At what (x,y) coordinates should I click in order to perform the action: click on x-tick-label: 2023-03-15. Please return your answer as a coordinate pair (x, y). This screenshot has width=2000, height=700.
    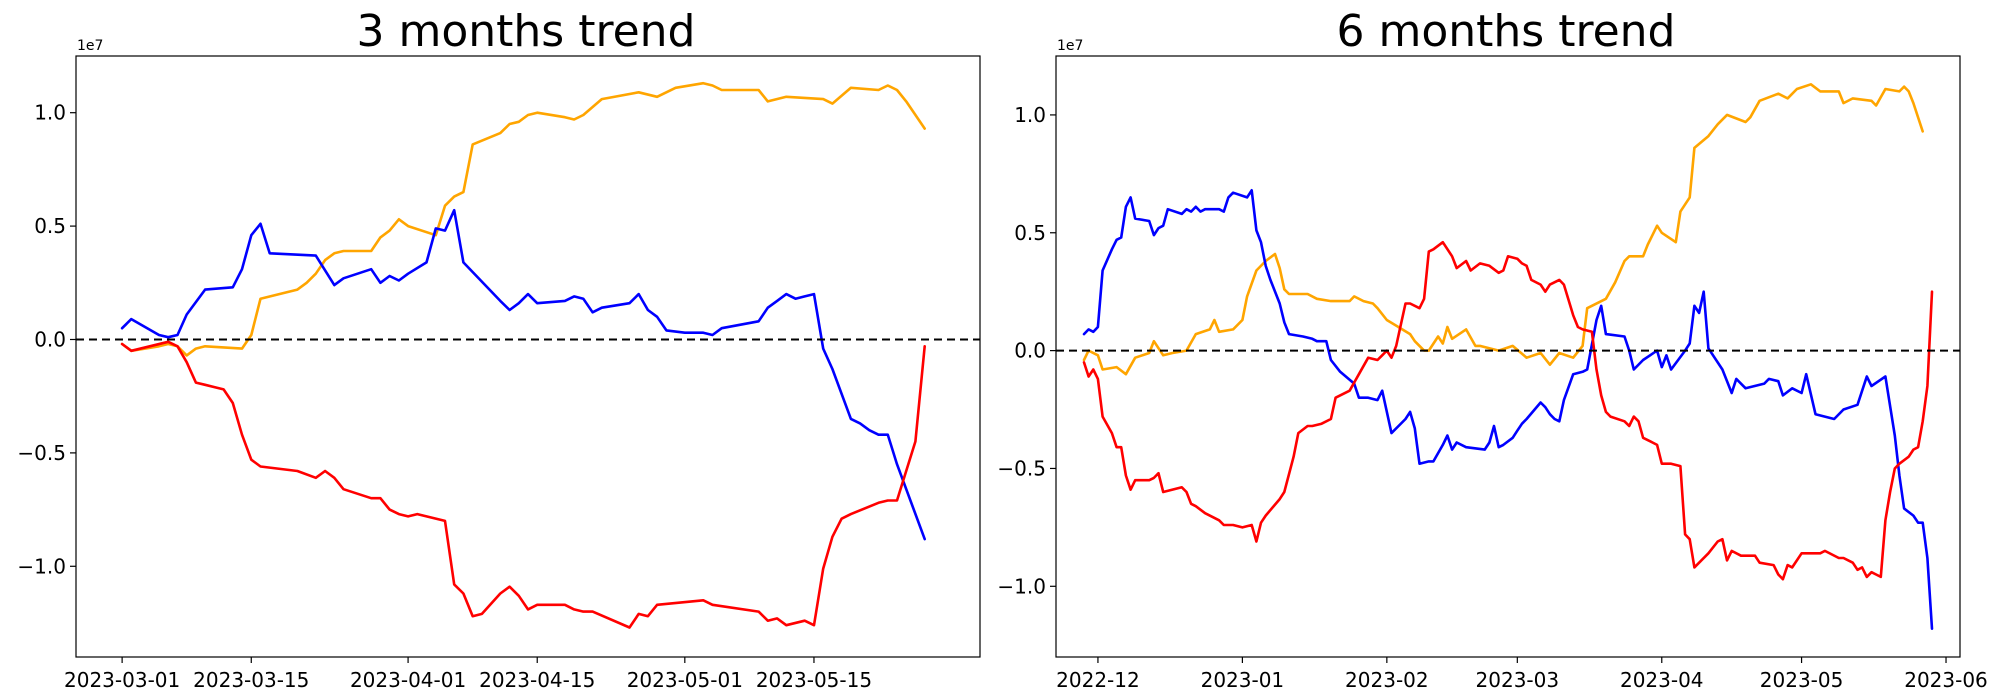
    Looking at the image, I should click on (251, 680).